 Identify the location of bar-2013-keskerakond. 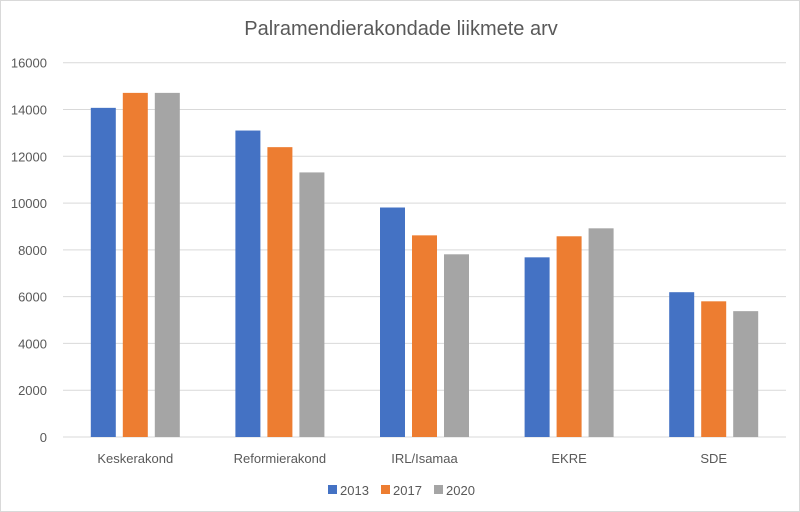
(103, 272).